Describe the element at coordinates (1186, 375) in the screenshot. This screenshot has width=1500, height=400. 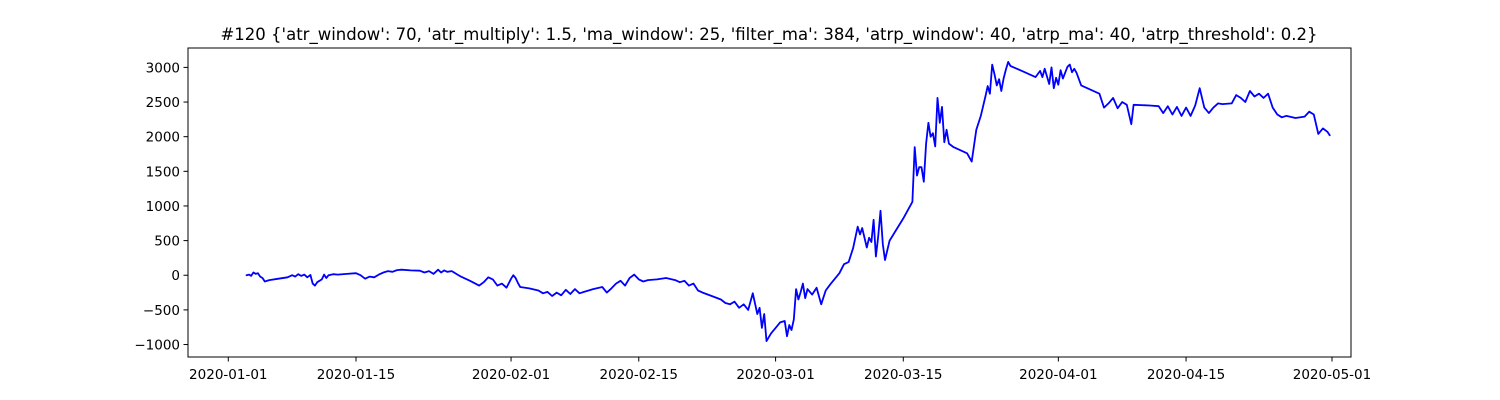
I see `x-tick-label: 2020-04-15` at that location.